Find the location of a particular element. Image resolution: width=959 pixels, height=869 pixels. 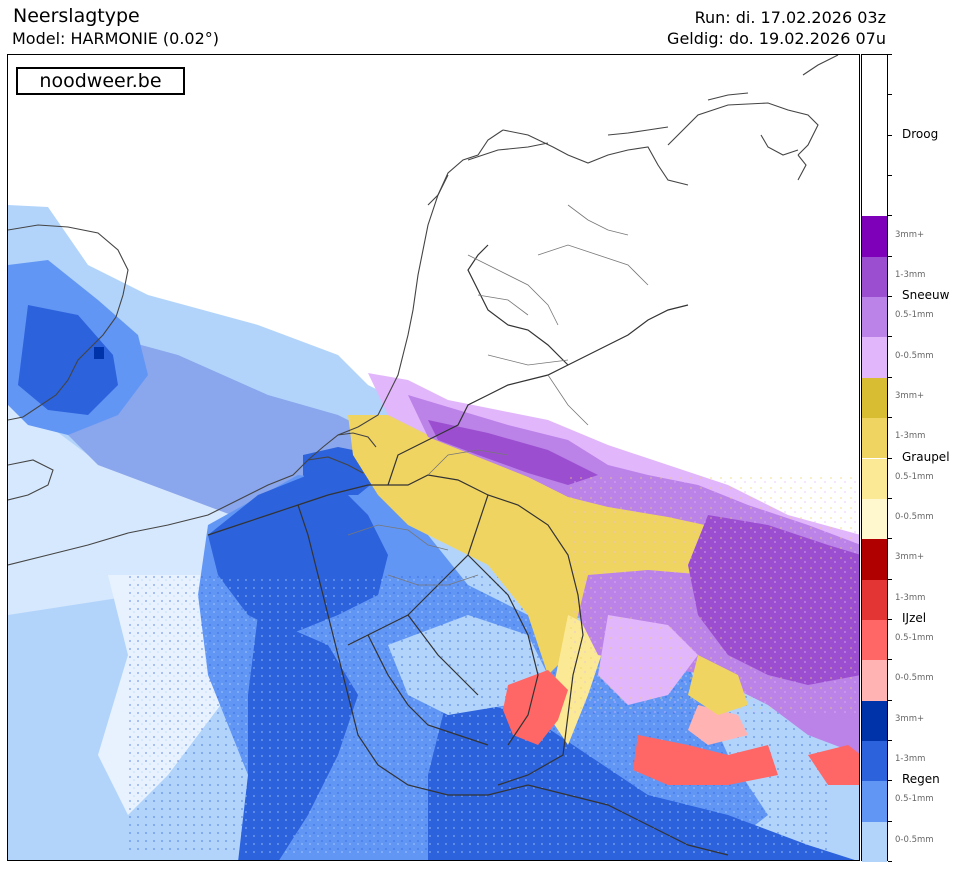

graupel-south-patch is located at coordinates (718, 685).